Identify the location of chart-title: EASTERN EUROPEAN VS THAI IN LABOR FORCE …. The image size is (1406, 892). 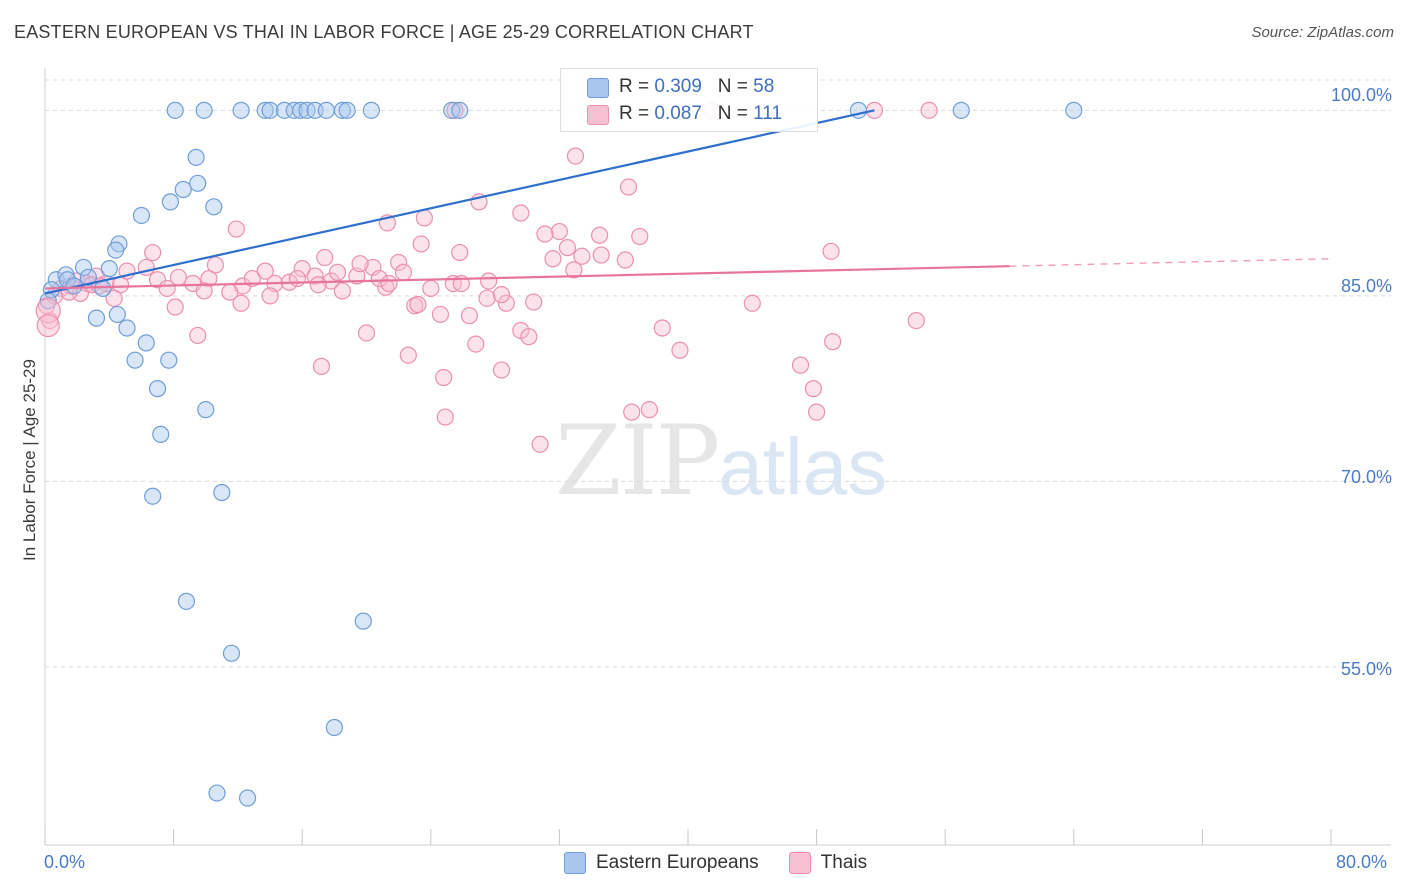
(384, 32).